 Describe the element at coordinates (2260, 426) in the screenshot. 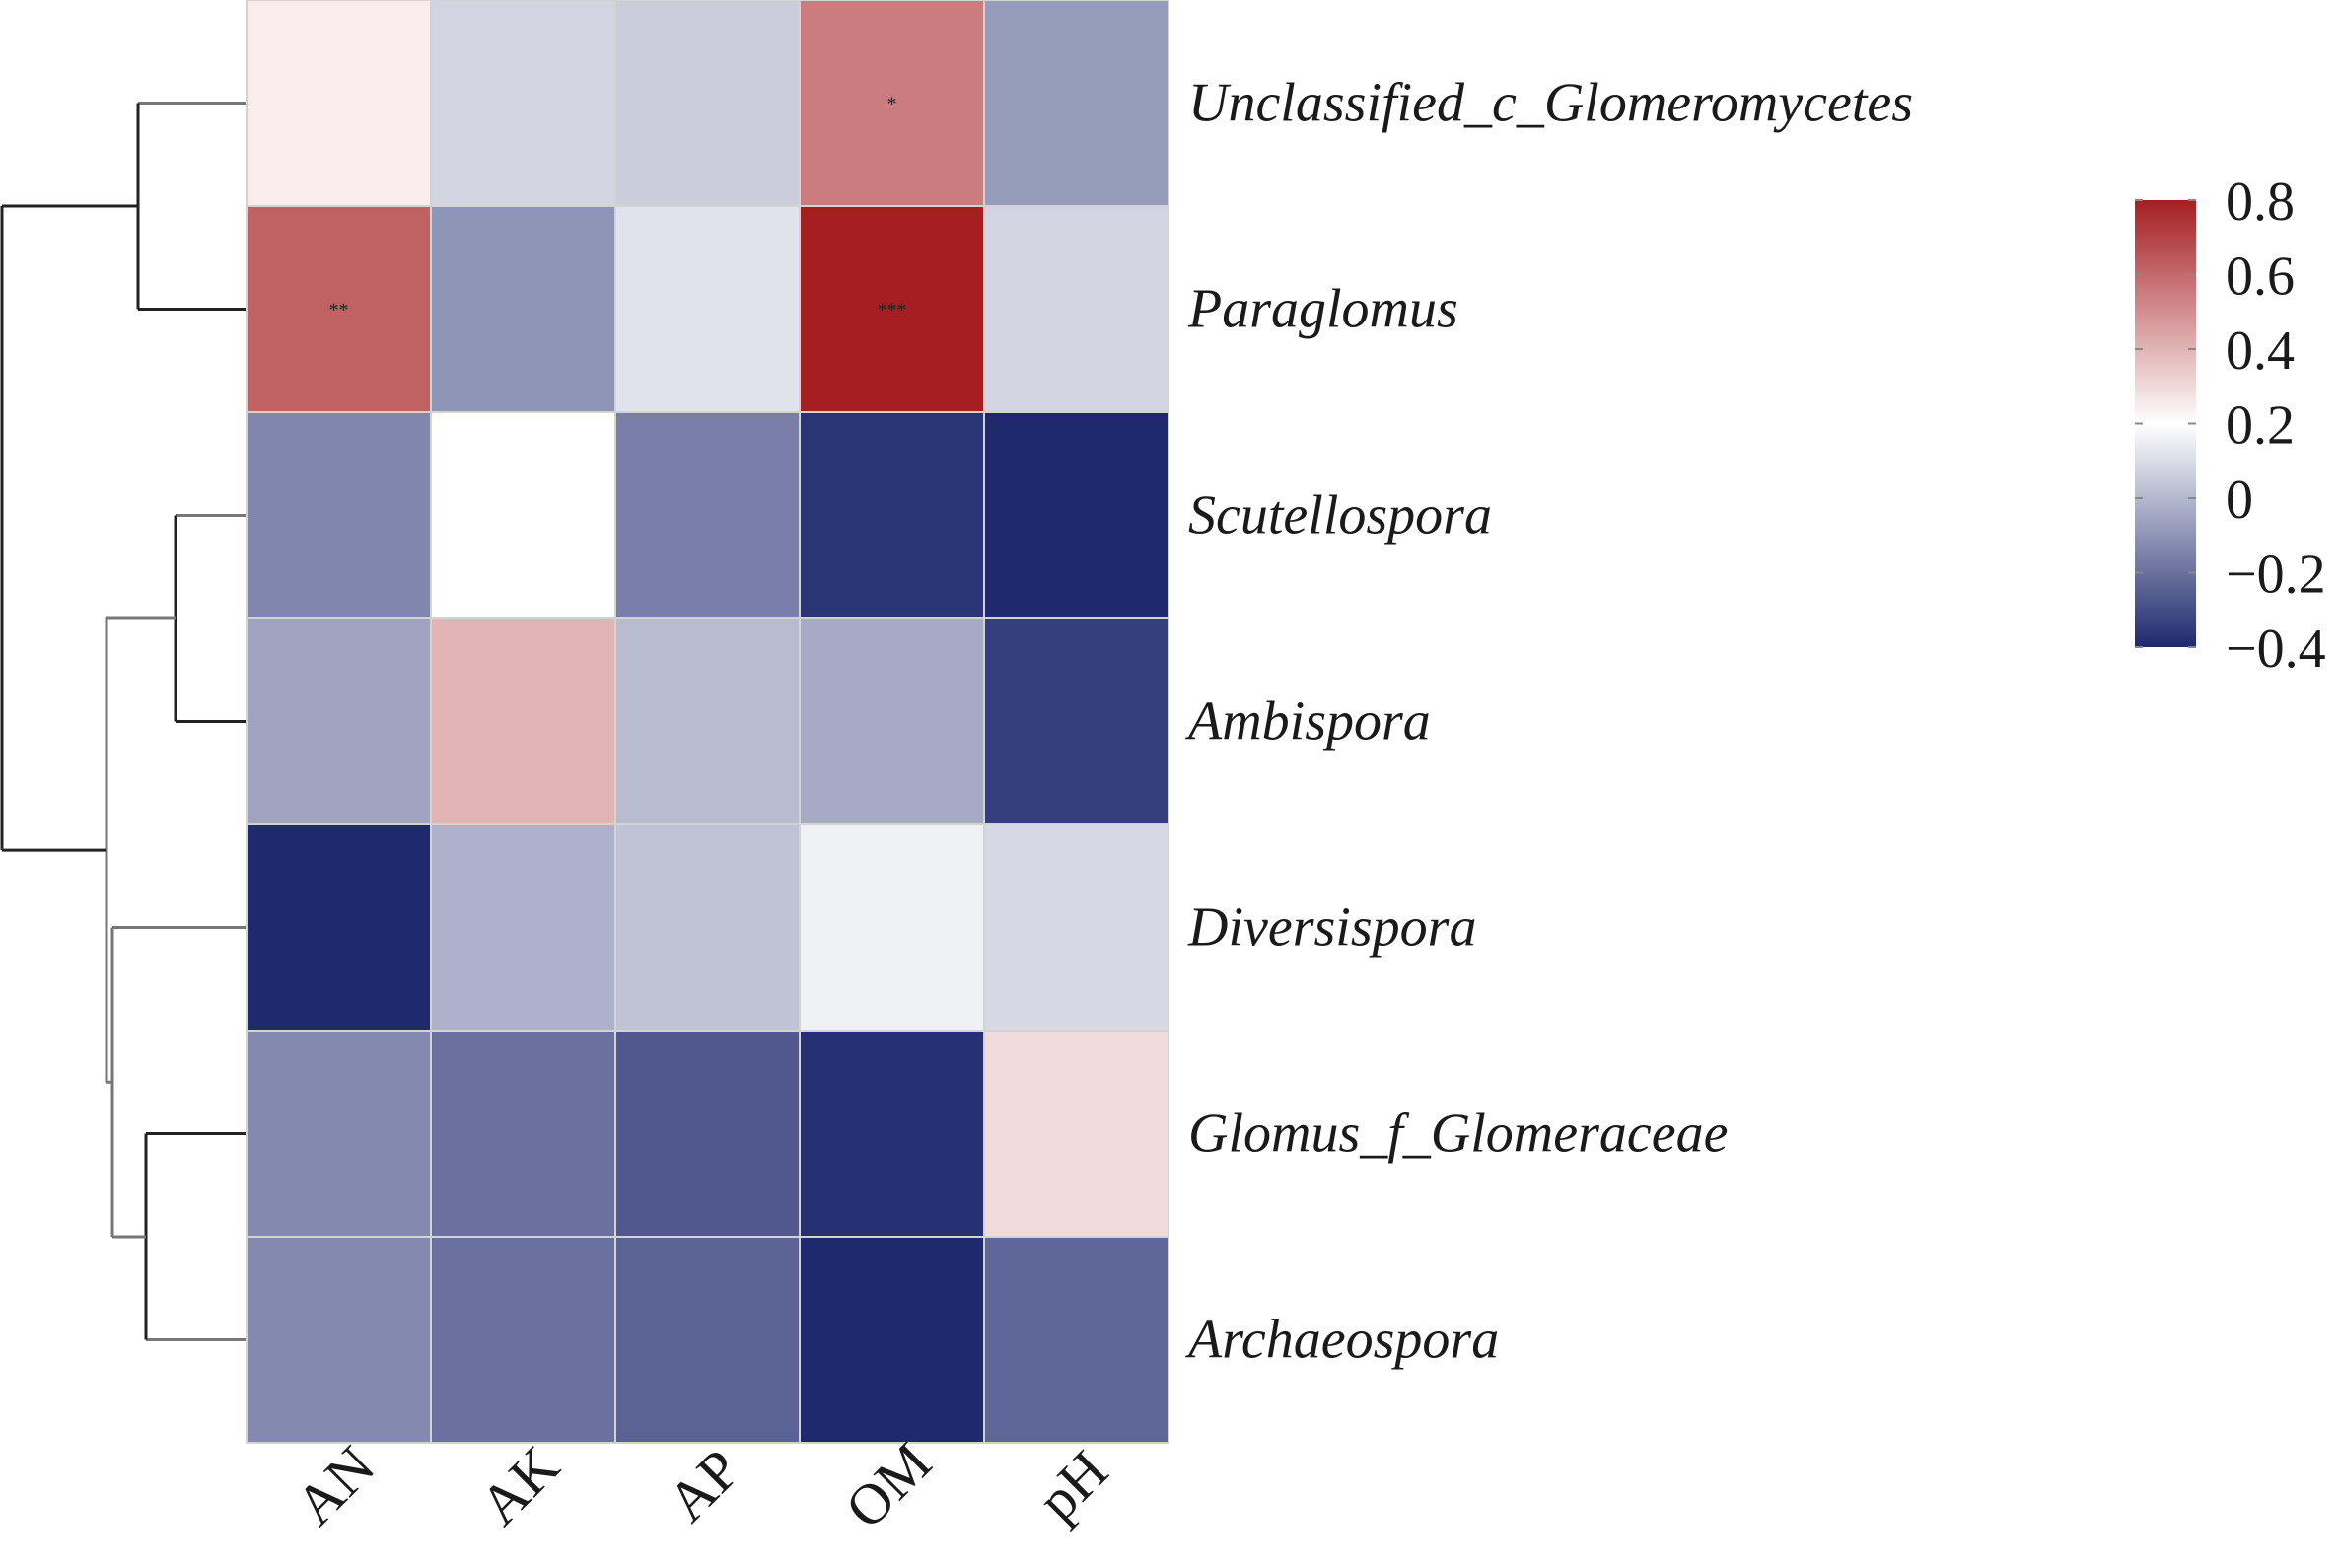

I see `colorbar-tick-label: 0.2` at that location.